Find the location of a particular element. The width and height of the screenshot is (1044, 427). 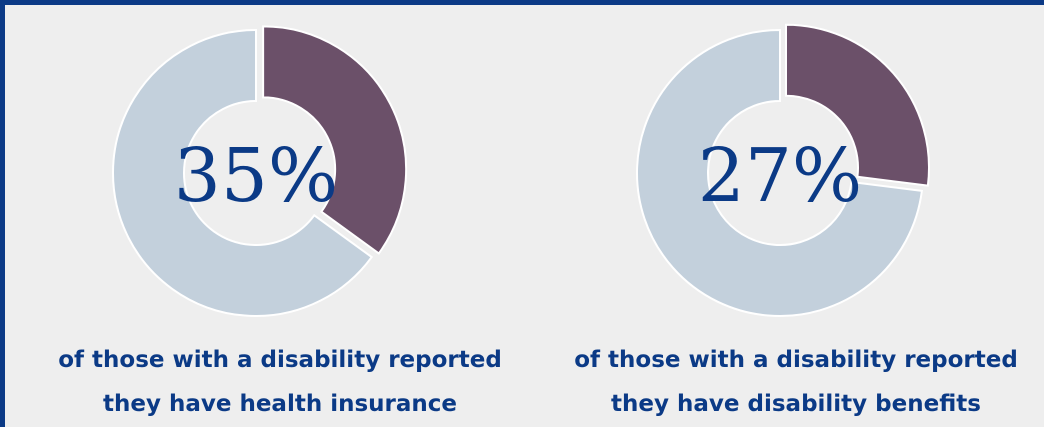

caption-line-2: they have disability benefits is located at coordinates (796, 404).